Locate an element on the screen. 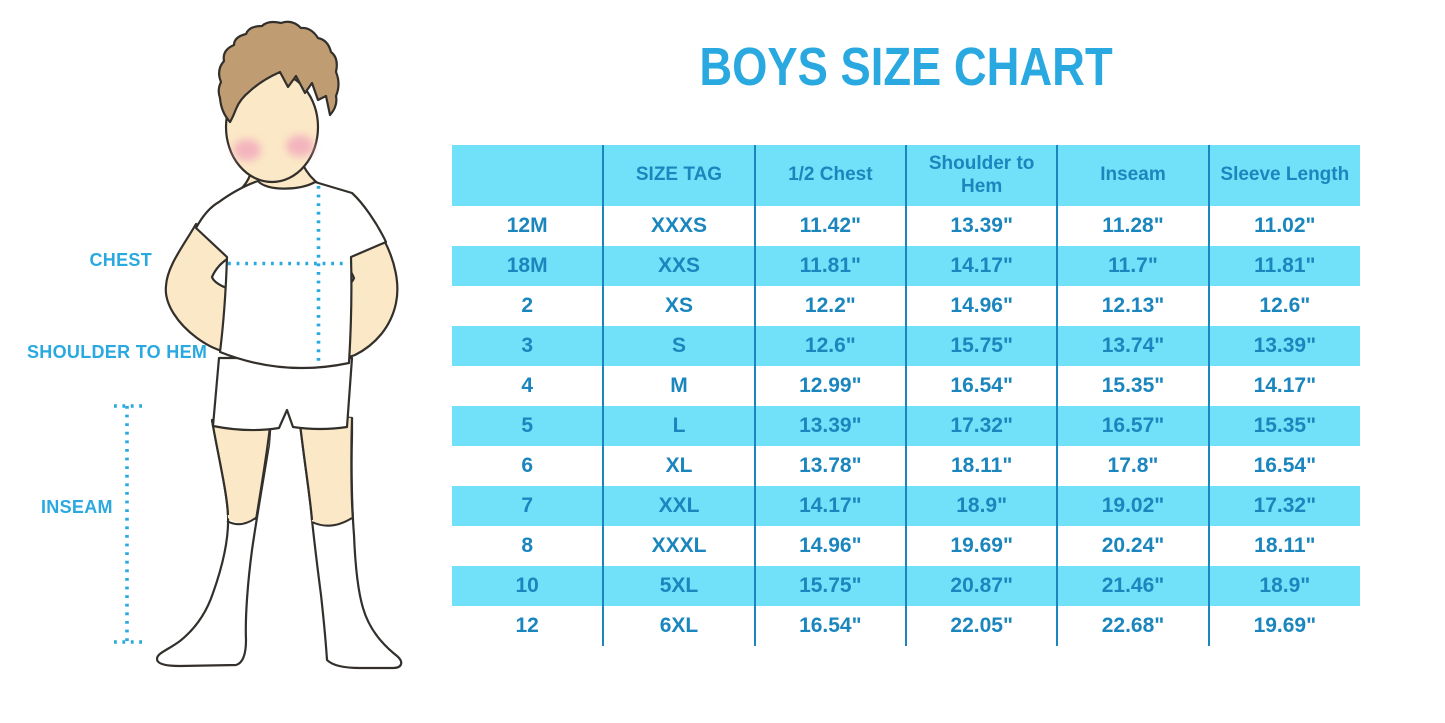  boy-cheek-right is located at coordinates (300, 146).